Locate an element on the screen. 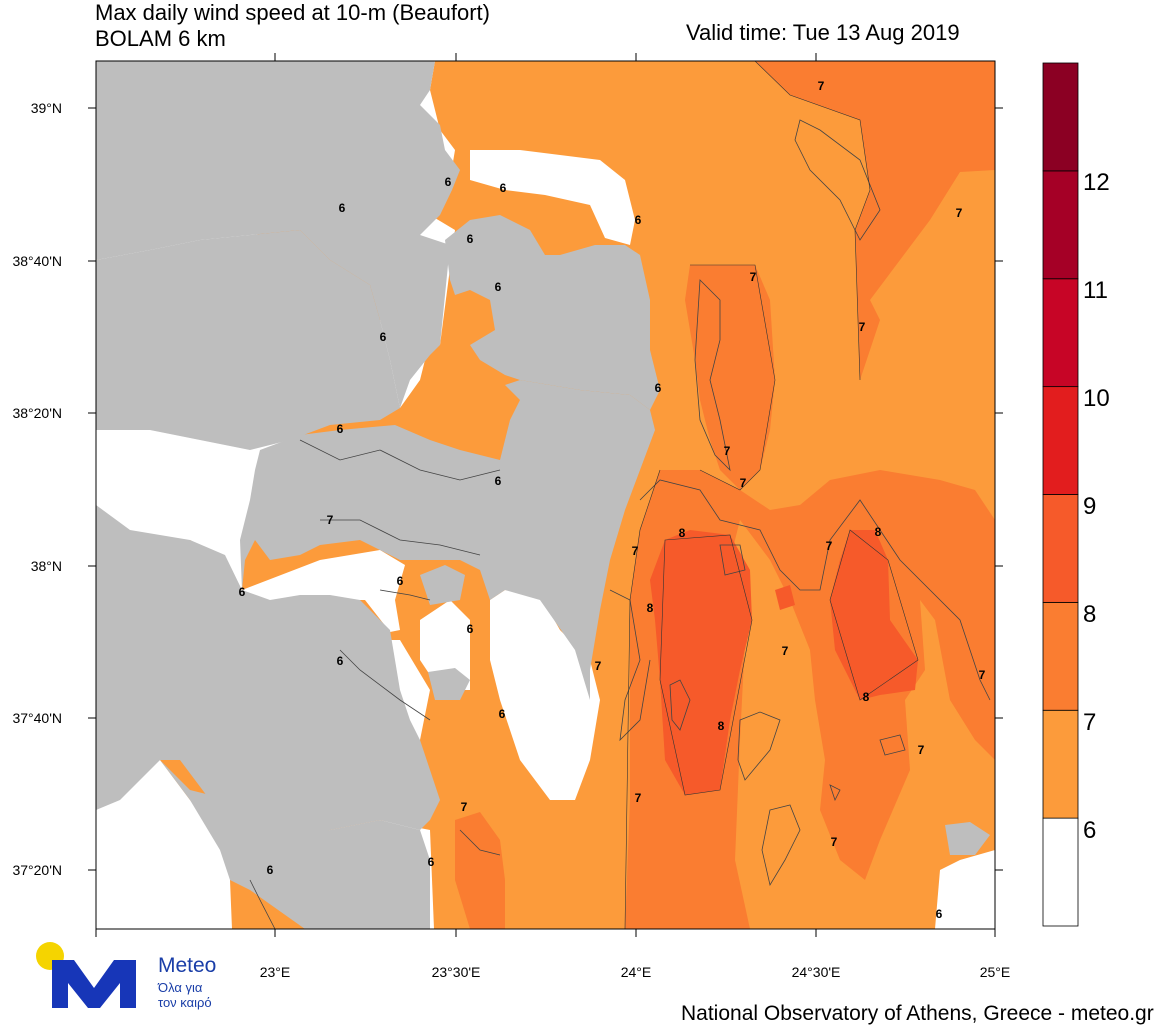 Image resolution: width=1164 pixels, height=1028 pixels. land-central-greece is located at coordinates (447, 540).